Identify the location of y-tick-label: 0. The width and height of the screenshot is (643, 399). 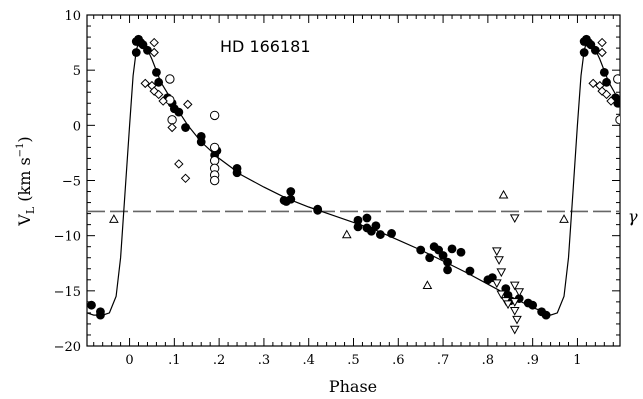
(77, 126).